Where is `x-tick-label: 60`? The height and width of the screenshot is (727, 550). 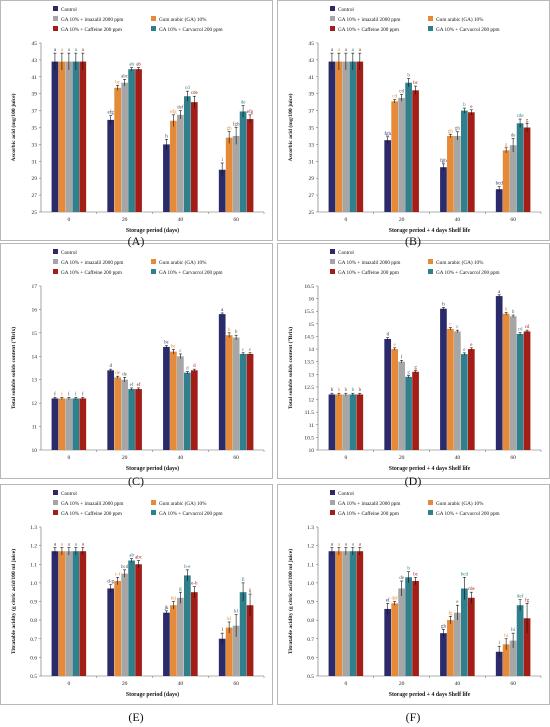 x-tick-label: 60 is located at coordinates (513, 220).